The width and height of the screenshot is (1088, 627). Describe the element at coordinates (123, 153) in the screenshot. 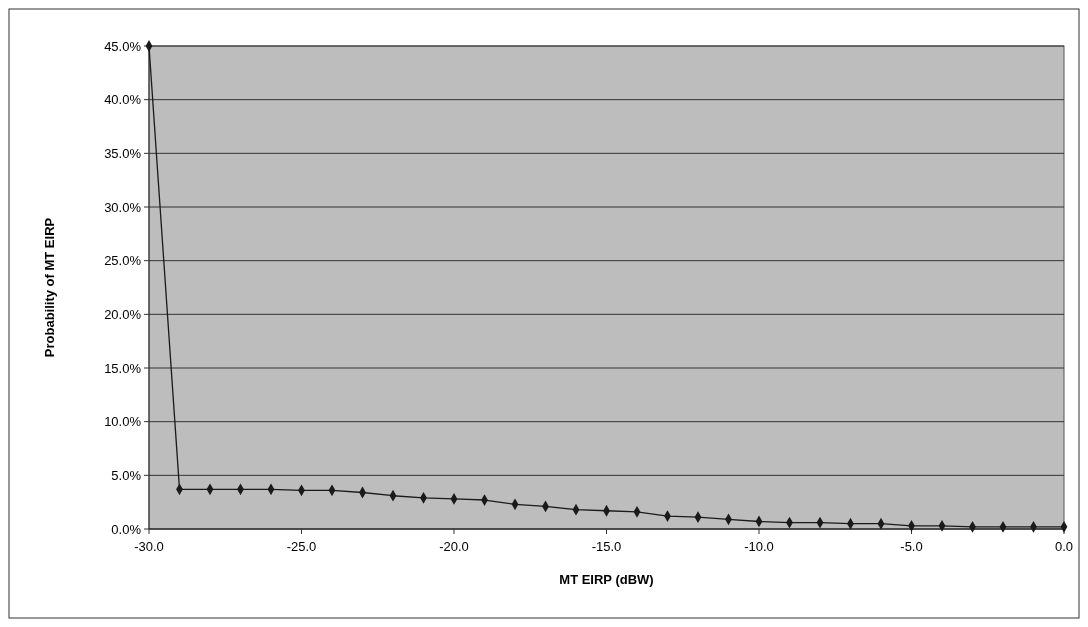

I see `y-tick-label: 35.0%` at that location.